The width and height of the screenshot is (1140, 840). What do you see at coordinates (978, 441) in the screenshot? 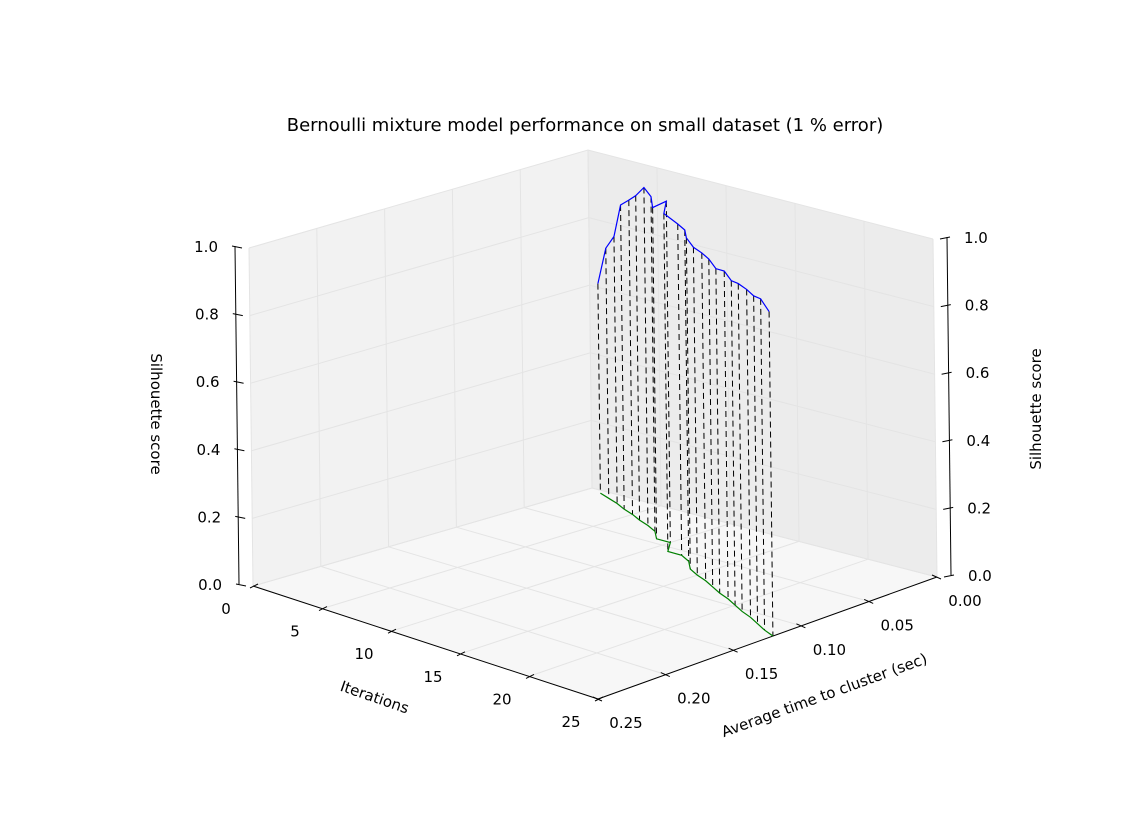
I see `z-right-tick-label: 0.4` at bounding box center [978, 441].